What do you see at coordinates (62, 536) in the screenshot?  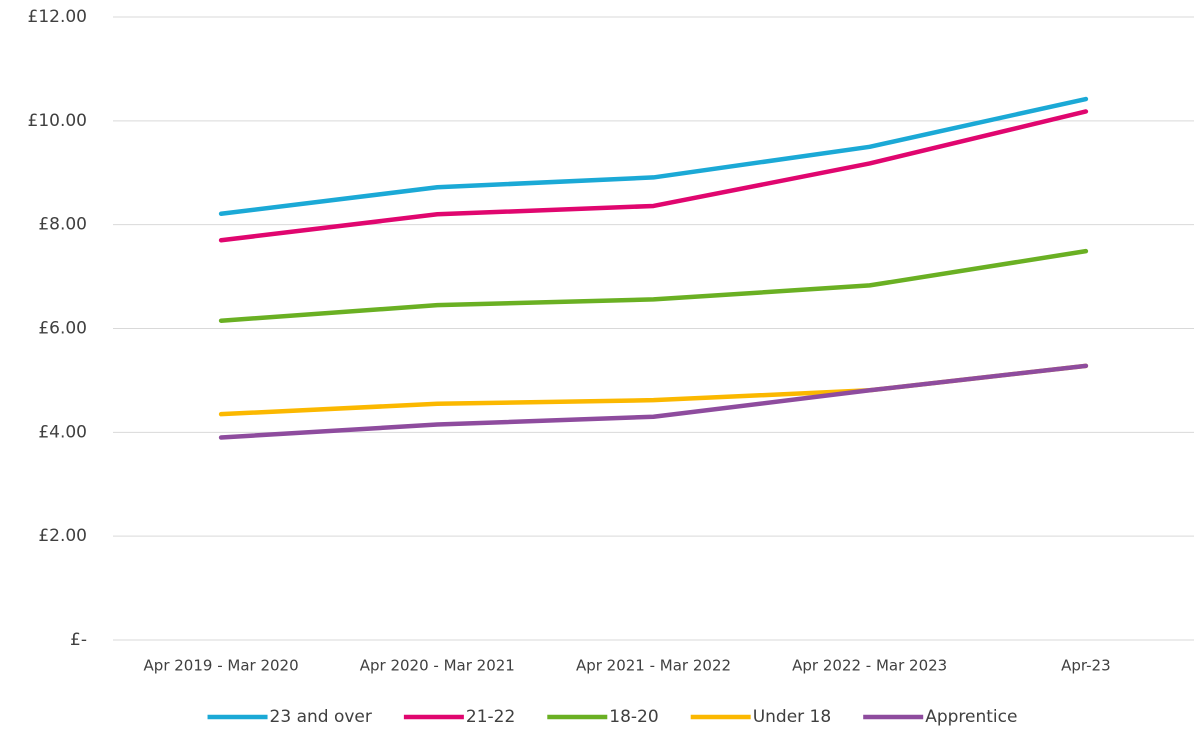 I see `y-tick-label: £2.00` at bounding box center [62, 536].